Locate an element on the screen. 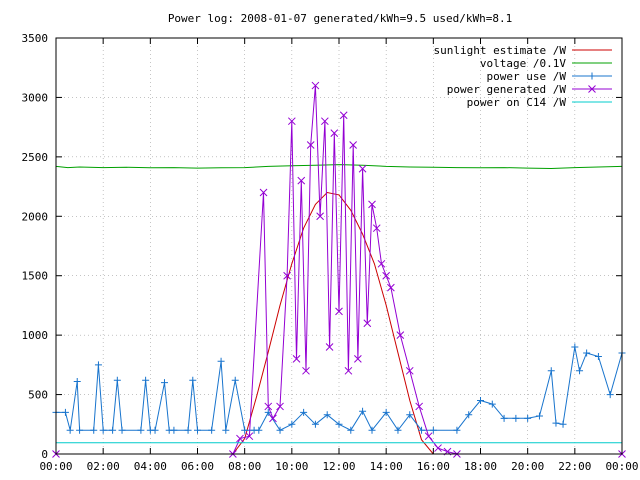 The image size is (640, 480). x-tick-label: 04:00 is located at coordinates (150, 466).